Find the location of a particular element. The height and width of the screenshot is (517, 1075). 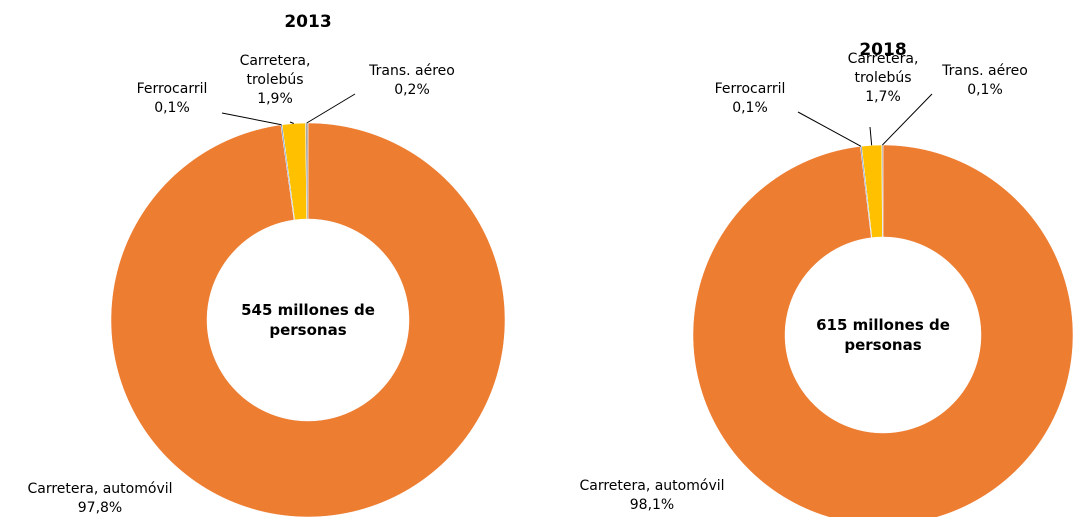

value-label: 0,2% is located at coordinates (412, 90).